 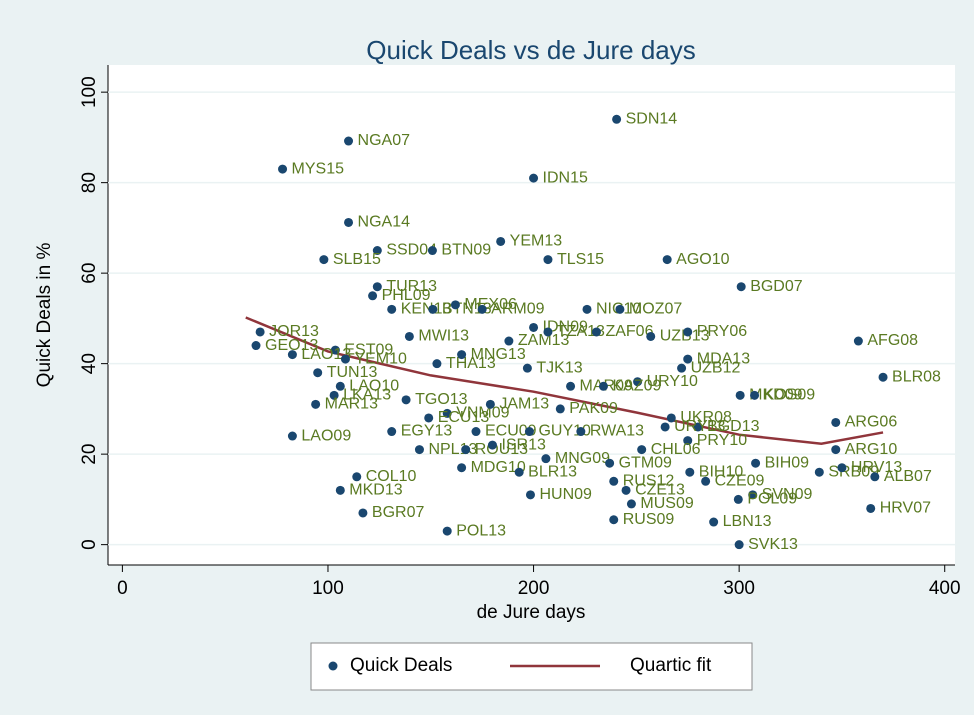 What do you see at coordinates (649, 519) in the screenshot?
I see `point-label: RUS09` at bounding box center [649, 519].